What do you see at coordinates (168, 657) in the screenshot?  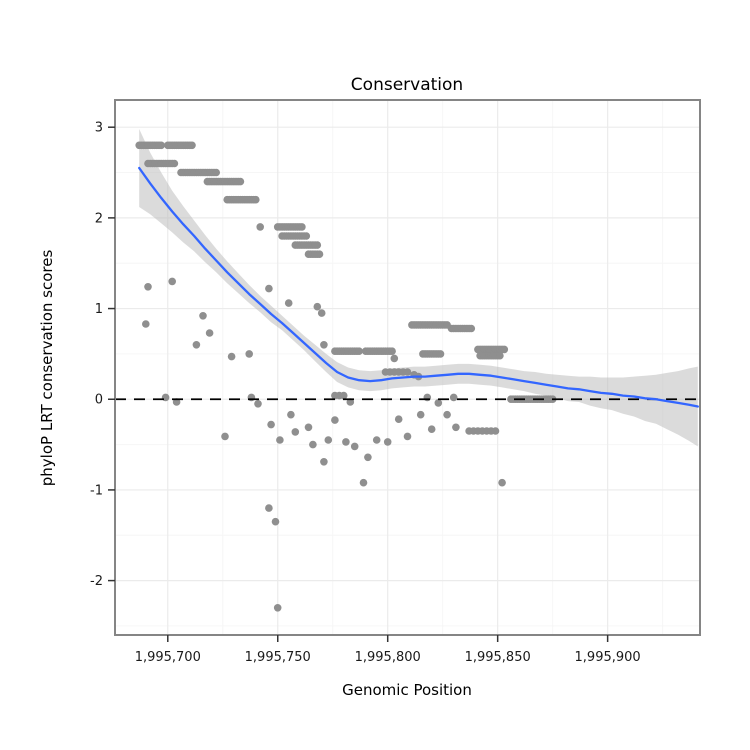 I see `x-tick-label: 1,995,700` at bounding box center [168, 657].